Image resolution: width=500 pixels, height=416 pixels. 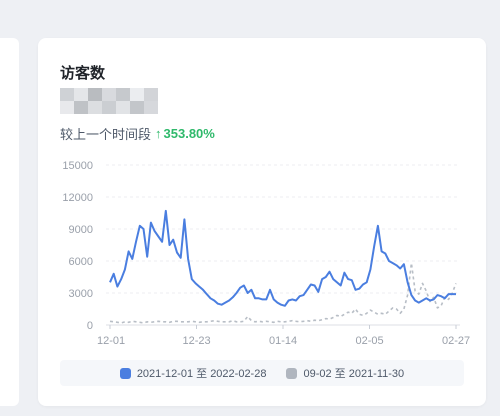 What do you see at coordinates (9, 222) in the screenshot?
I see `adjacent-card` at bounding box center [9, 222].